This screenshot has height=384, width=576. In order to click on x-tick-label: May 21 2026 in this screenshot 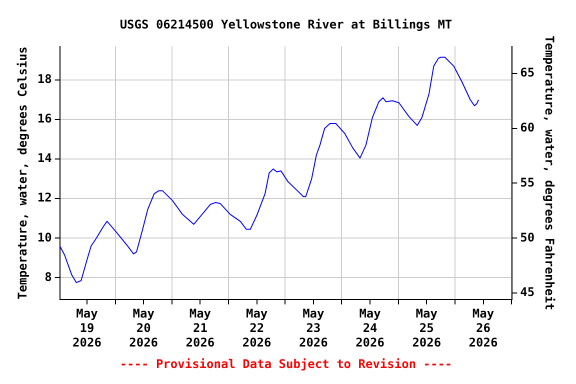, I will do `click(200, 328)`.